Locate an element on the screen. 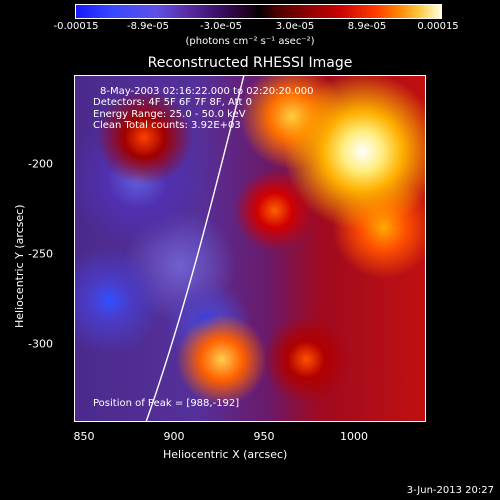  page-title: Reconstructed RHESSI Image is located at coordinates (250, 63).